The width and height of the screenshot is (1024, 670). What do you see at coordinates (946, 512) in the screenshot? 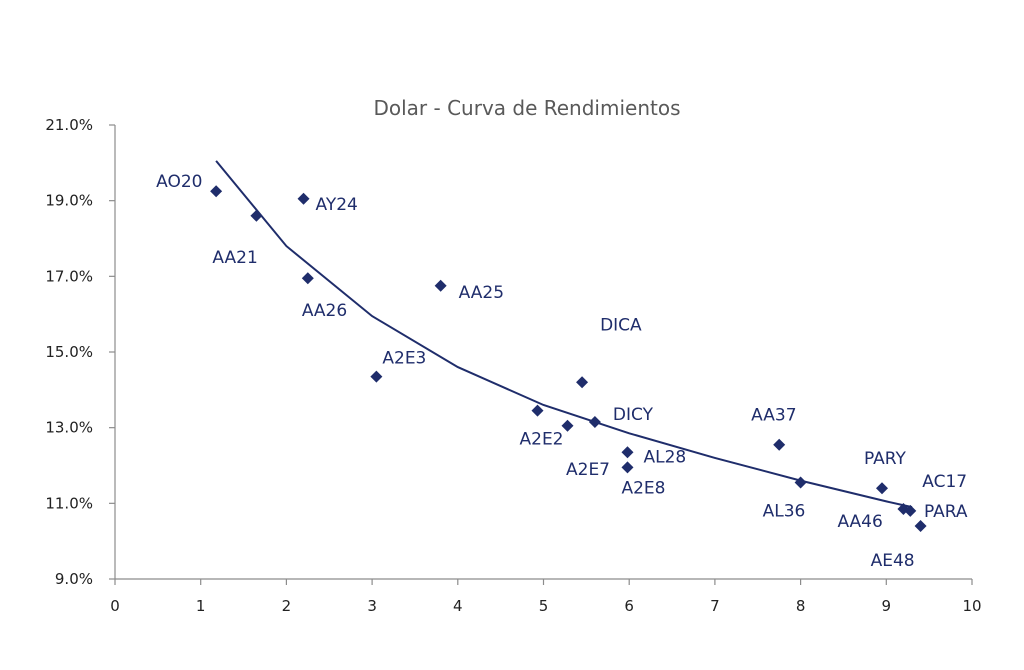
I see `data-point-label: PARA` at bounding box center [946, 512].